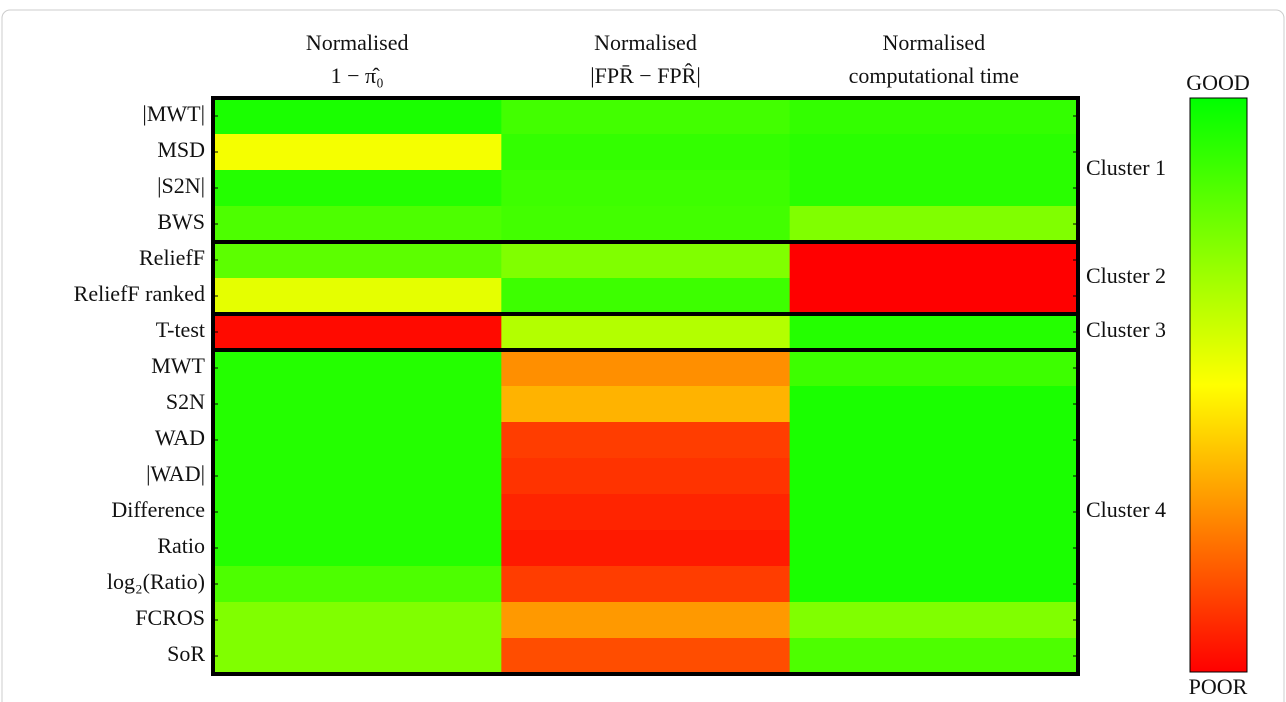 The image size is (1286, 702). Describe the element at coordinates (173, 113) in the screenshot. I see `row-label: |MWT|` at that location.